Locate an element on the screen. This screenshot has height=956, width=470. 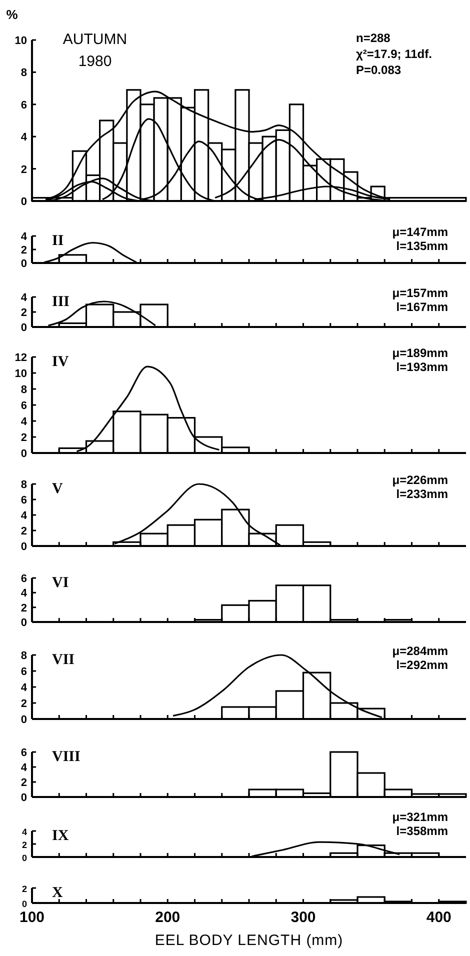
chart-title: AUTUMN is located at coordinates (95, 39).